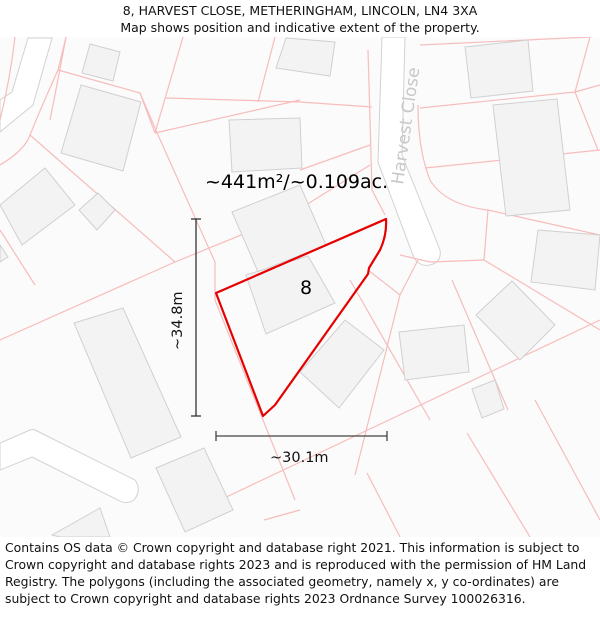  Describe the element at coordinates (178, 320) in the screenshot. I see `height-dimension-label: ~34.8m` at that location.